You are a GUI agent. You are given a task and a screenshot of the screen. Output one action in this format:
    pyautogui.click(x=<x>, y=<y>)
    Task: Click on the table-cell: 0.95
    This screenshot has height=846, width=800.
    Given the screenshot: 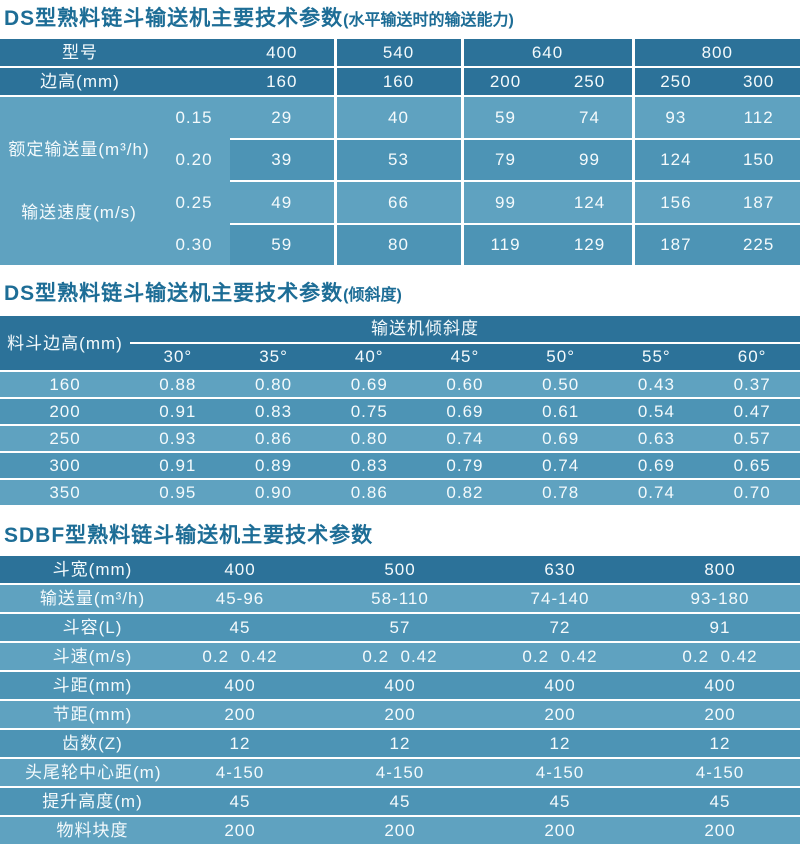 What is the action you would take?
    pyautogui.click(x=178, y=493)
    